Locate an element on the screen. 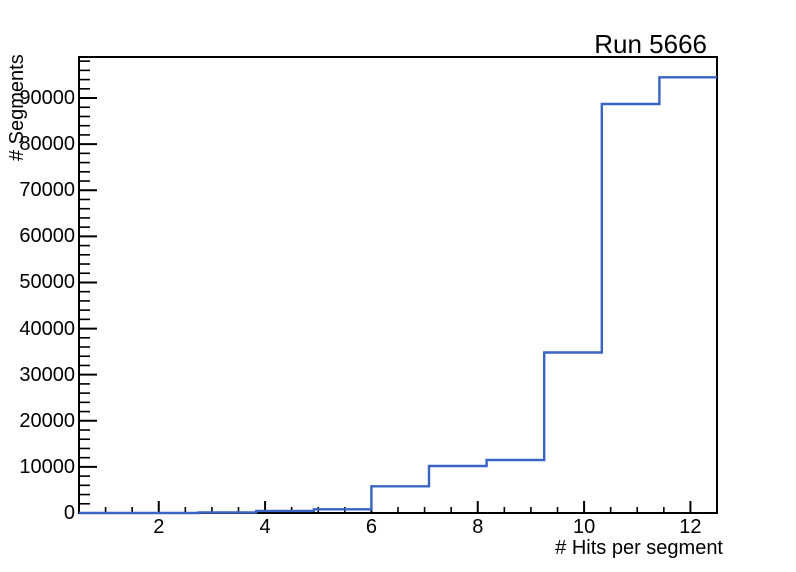 This screenshot has height=572, width=796. y-tick-label: 10000 is located at coordinates (47, 466).